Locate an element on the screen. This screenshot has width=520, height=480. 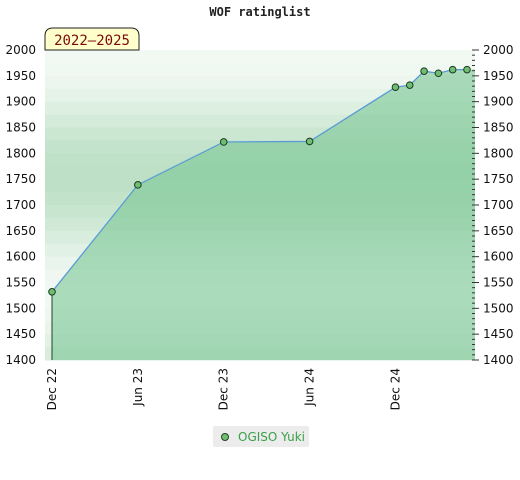
legend-label: OGISO Yuki is located at coordinates (272, 436).